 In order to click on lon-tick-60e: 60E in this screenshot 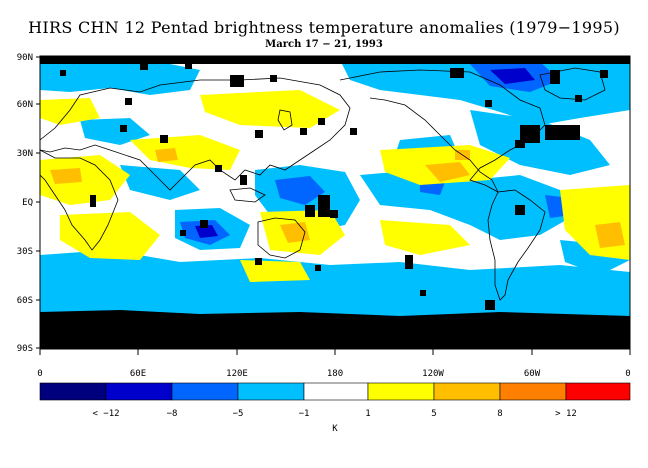, I will do `click(138, 374)`.